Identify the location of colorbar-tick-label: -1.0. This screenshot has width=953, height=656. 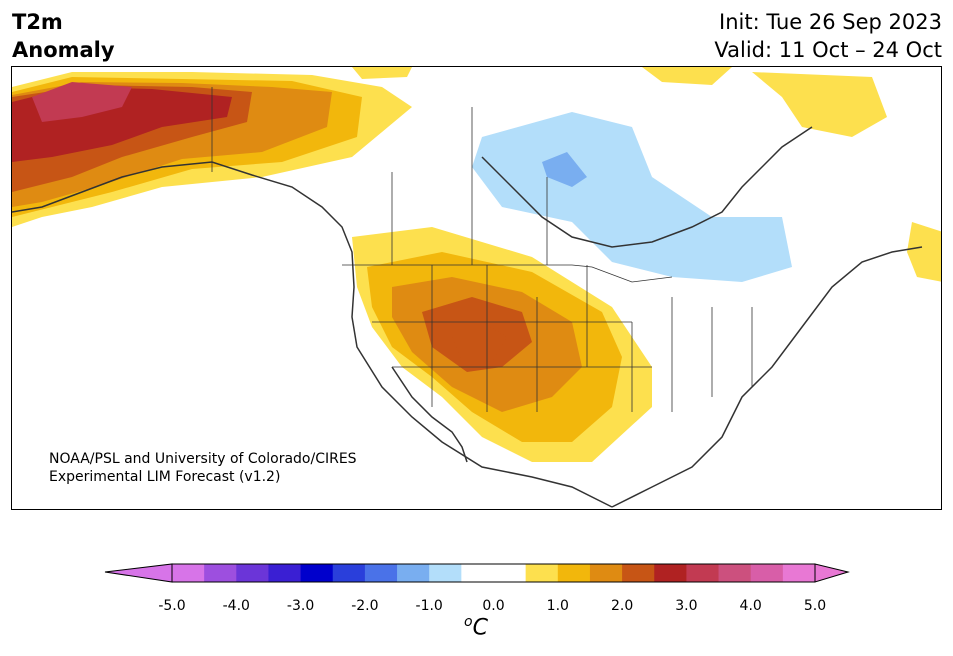
(429, 606).